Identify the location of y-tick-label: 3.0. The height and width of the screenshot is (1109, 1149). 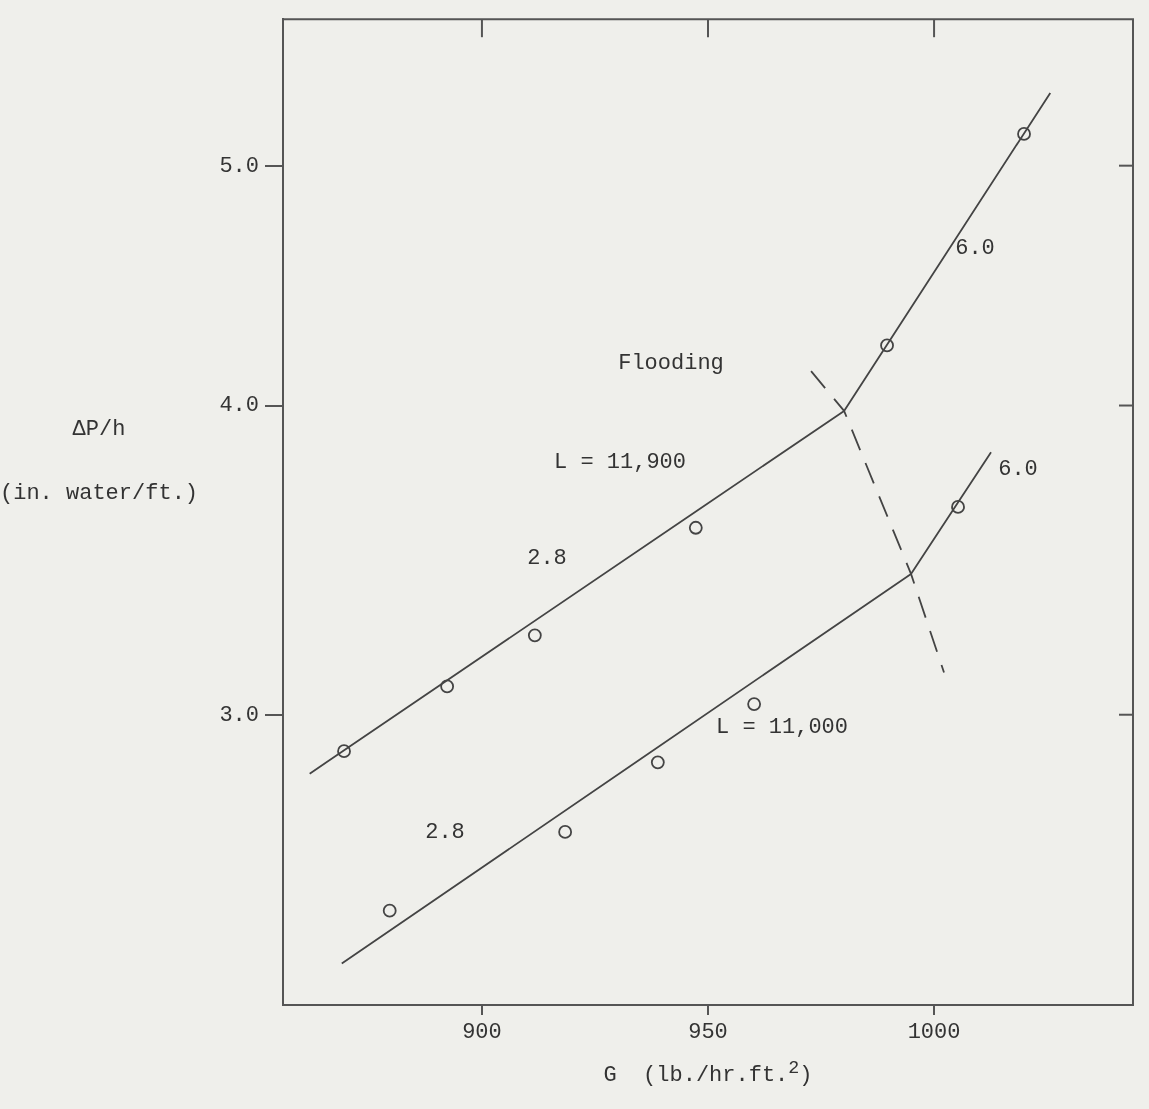
(239, 715).